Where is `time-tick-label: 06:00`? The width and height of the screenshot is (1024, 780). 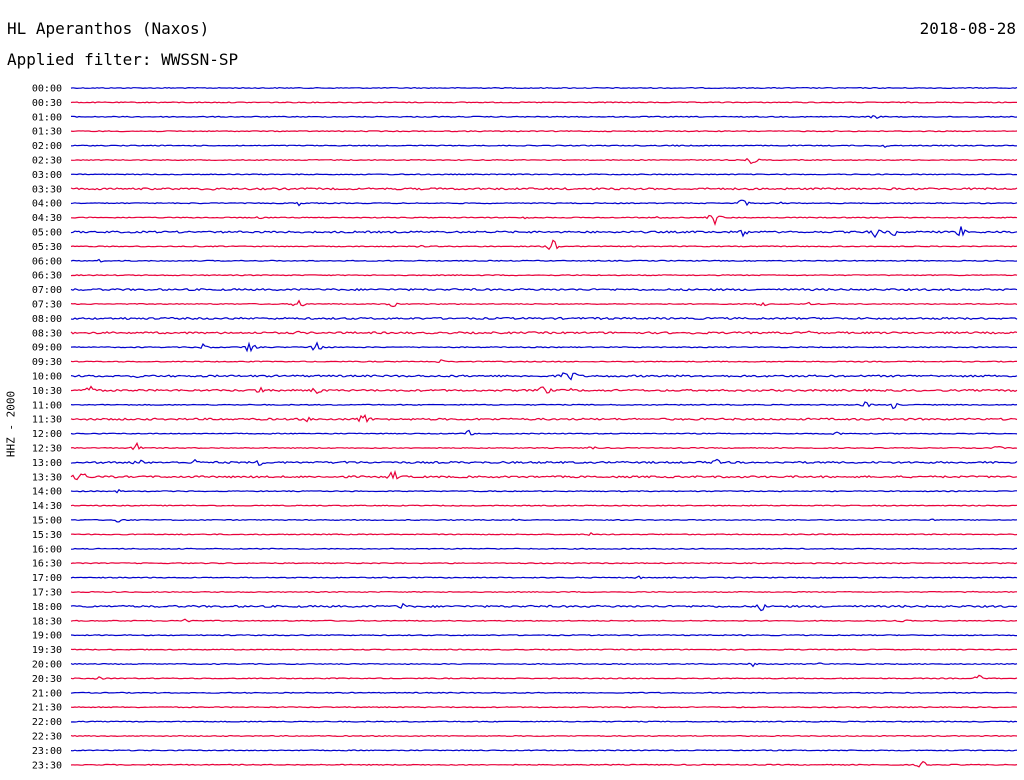 time-tick-label: 06:00 is located at coordinates (47, 261).